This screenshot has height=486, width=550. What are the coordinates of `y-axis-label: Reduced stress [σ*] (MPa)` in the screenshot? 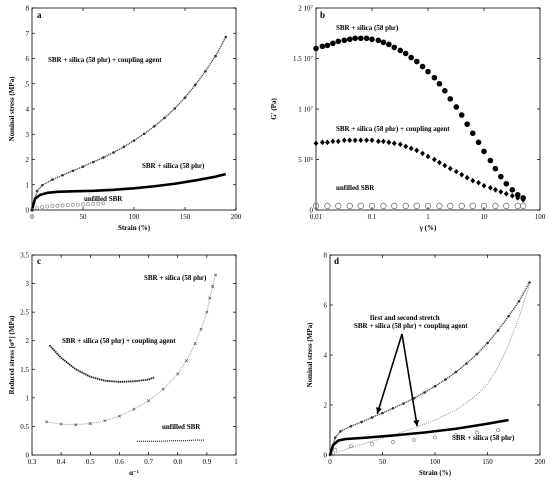 It's located at (12, 355).